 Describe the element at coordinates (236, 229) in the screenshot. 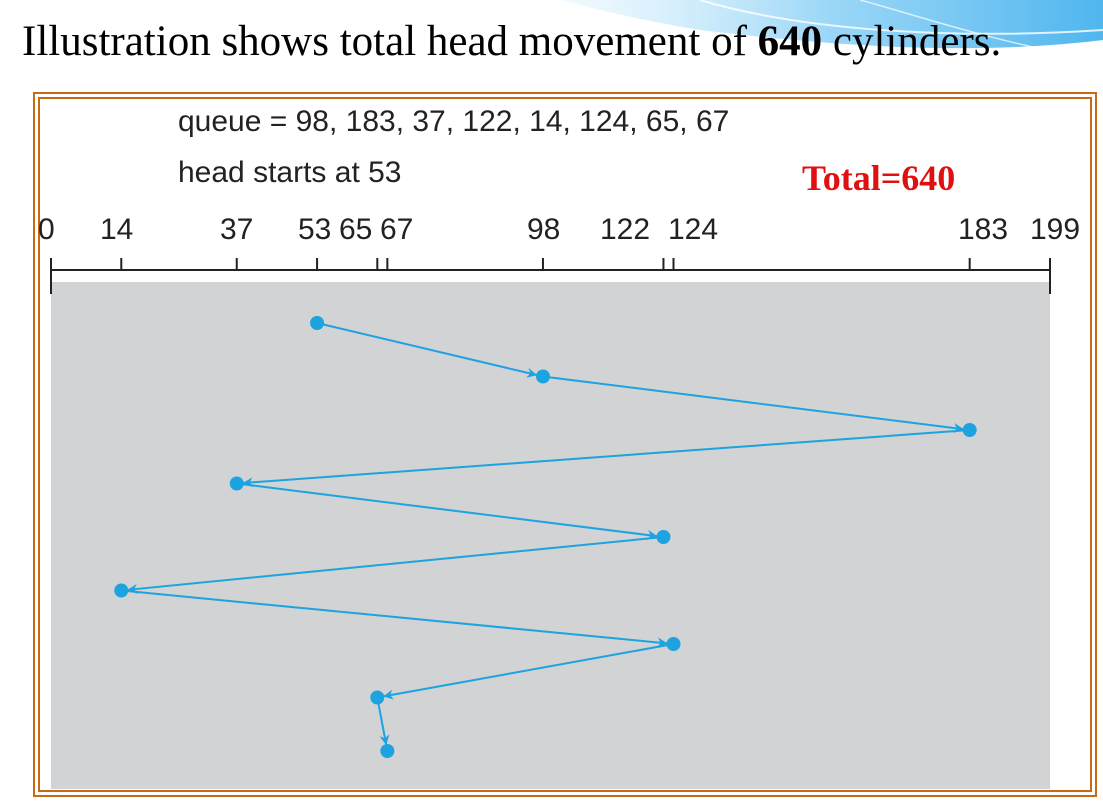

I see `tick-label-37: 37` at that location.